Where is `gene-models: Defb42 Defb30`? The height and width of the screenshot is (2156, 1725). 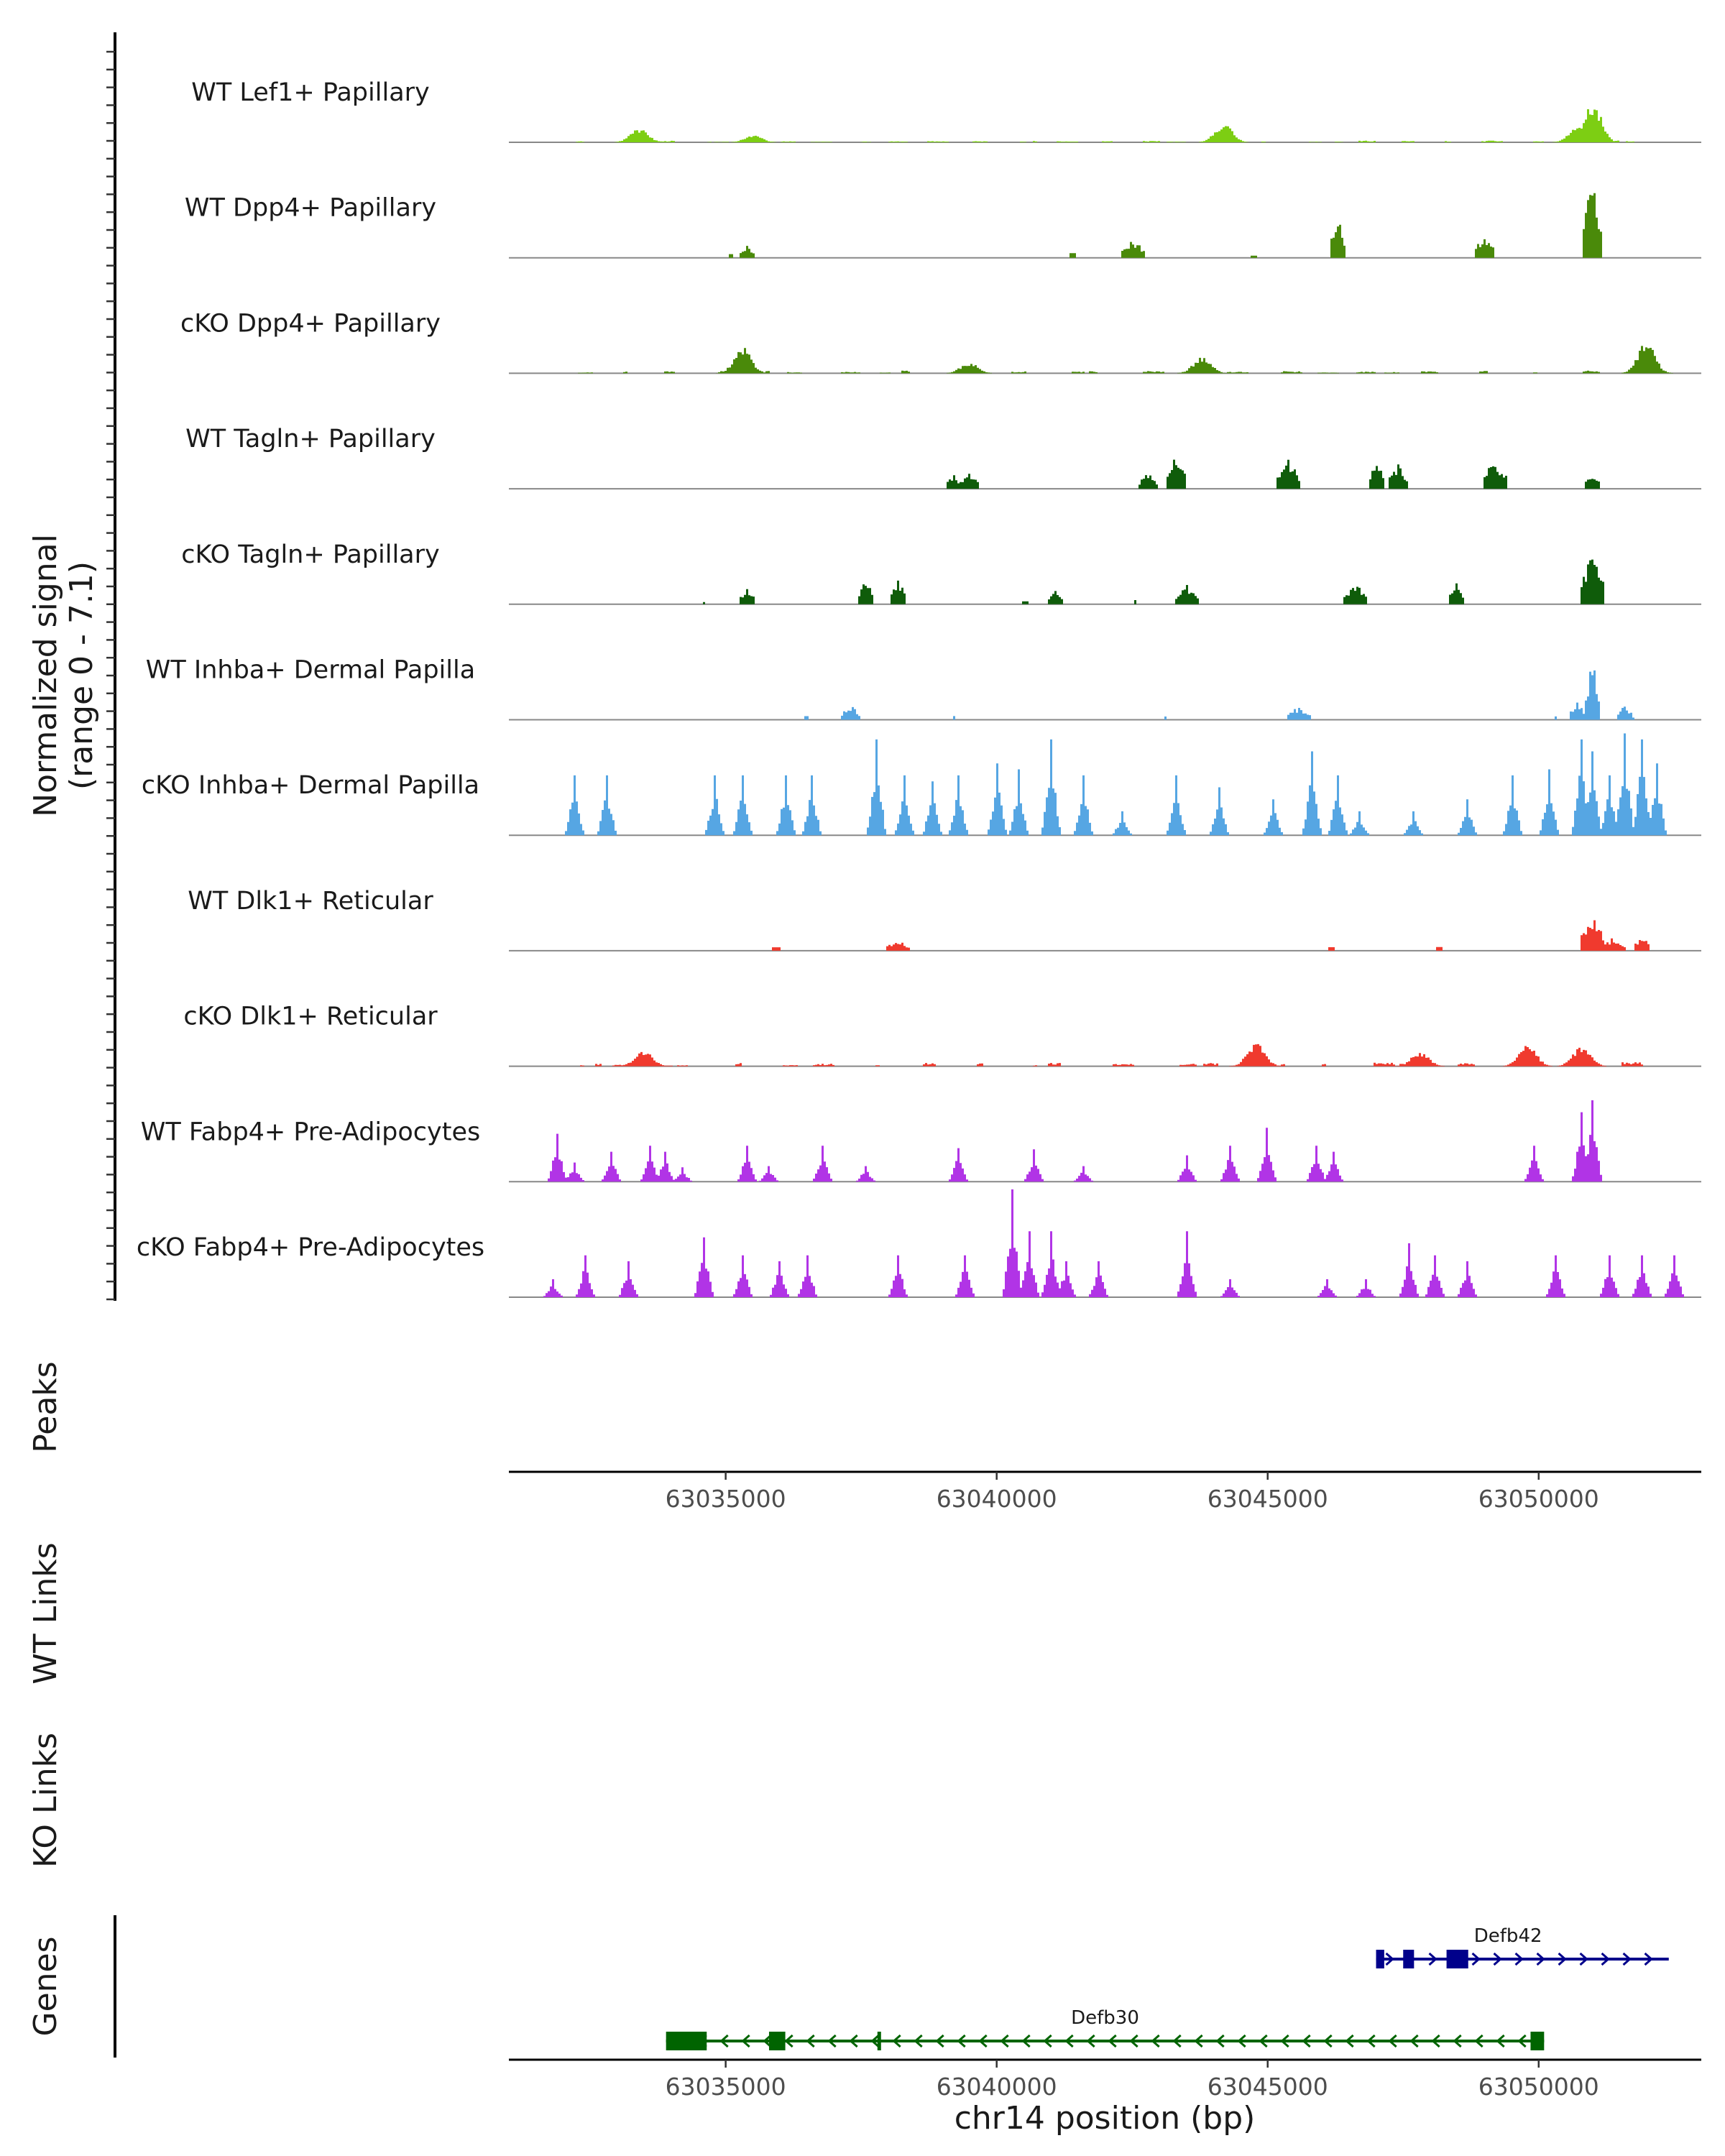 gene-models: Defb42 Defb30 is located at coordinates (1167, 1987).